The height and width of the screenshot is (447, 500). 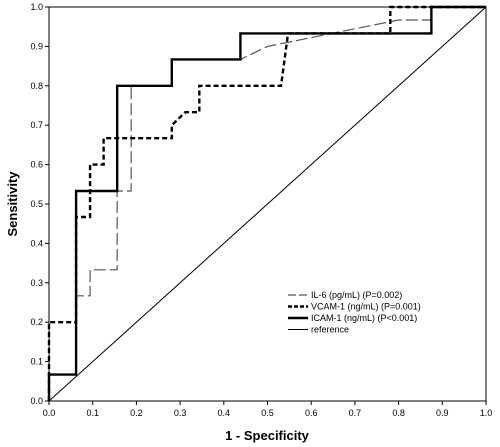 I want to click on y-tick-label: 0.8, so click(x=36, y=86).